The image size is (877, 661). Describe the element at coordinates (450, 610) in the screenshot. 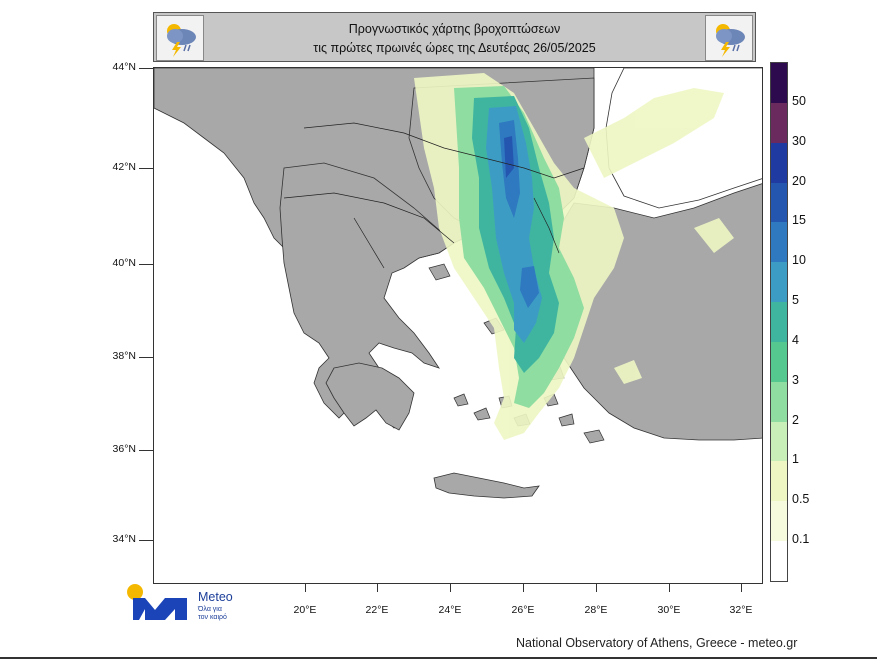

I see `lon-label: 24°E` at that location.